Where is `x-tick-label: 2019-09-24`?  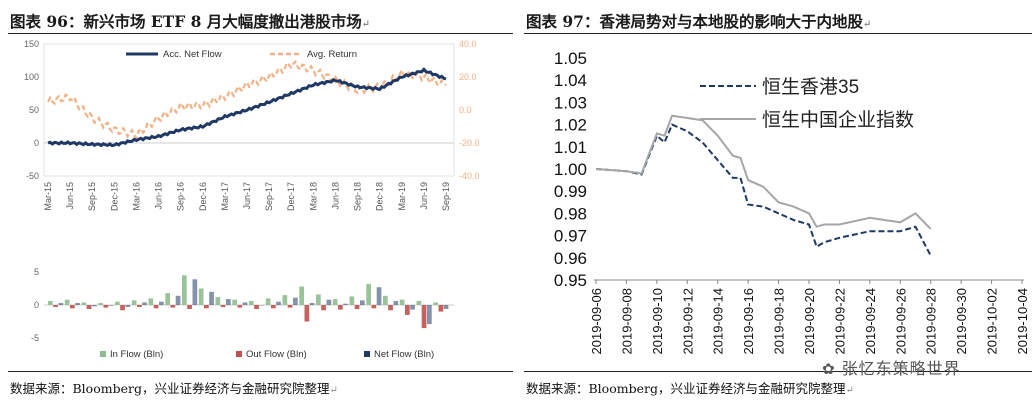 x-tick-label: 2019-09-24 is located at coordinates (870, 321).